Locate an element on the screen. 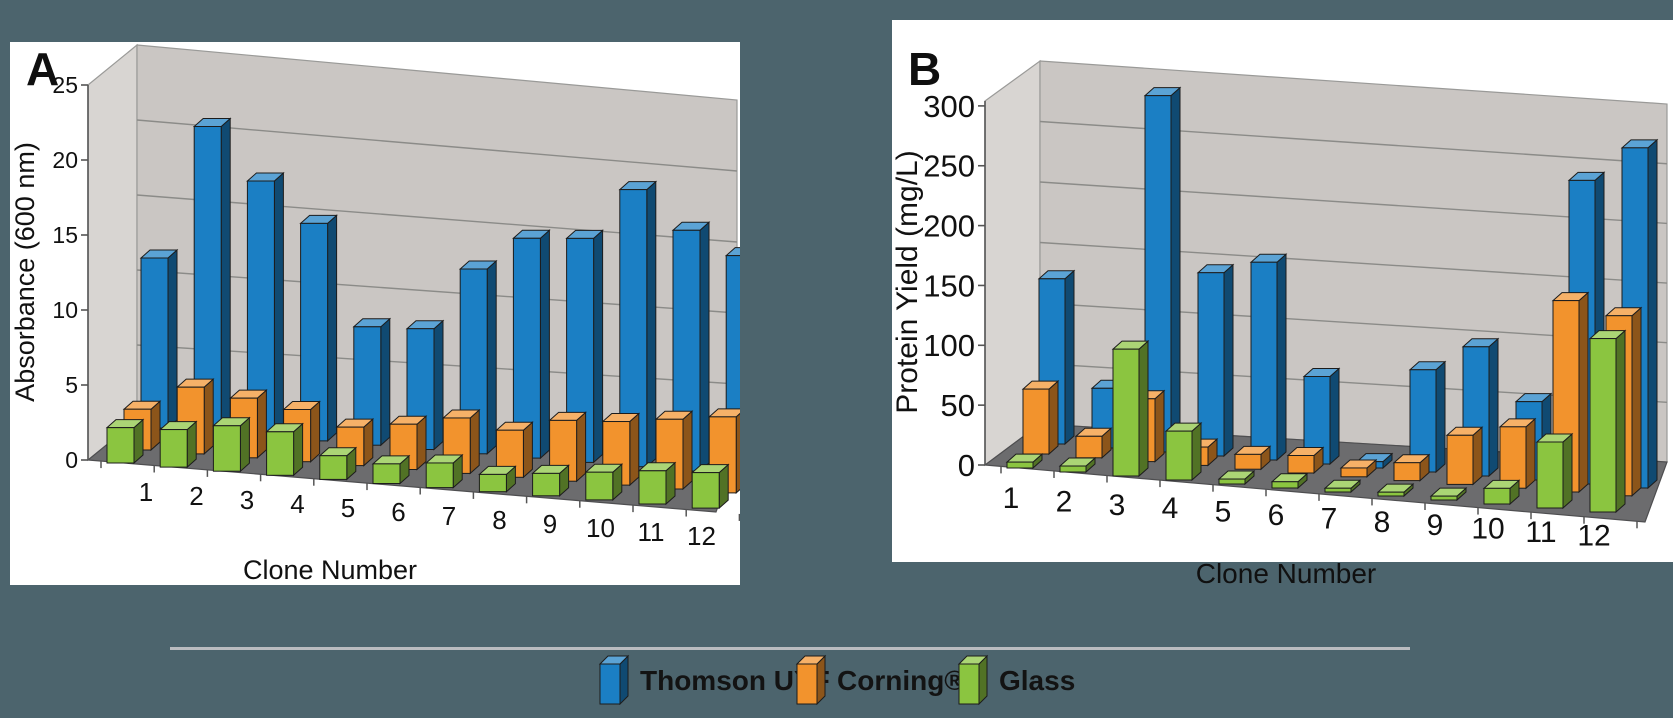 This screenshot has width=1673, height=718. legend-divider-line is located at coordinates (790, 648).